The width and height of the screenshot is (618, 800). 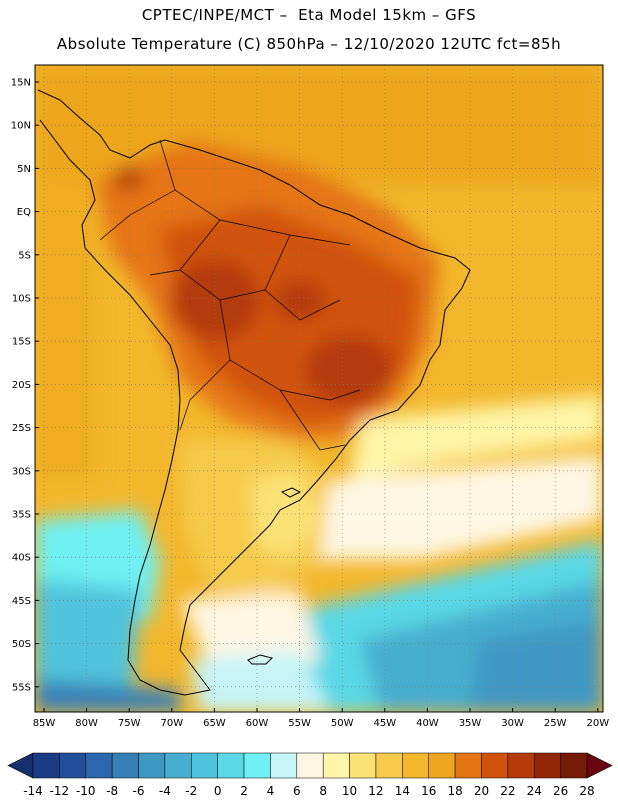 What do you see at coordinates (599, 765) in the screenshot?
I see `colorbar-arrow-right` at bounding box center [599, 765].